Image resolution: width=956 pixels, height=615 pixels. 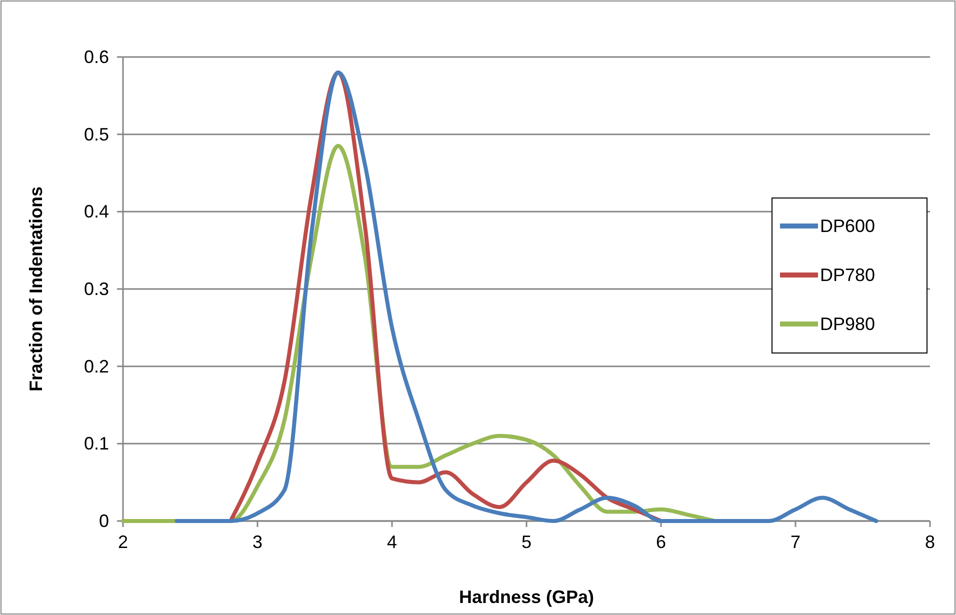 I want to click on x-tick-label: 3, so click(x=257, y=542).